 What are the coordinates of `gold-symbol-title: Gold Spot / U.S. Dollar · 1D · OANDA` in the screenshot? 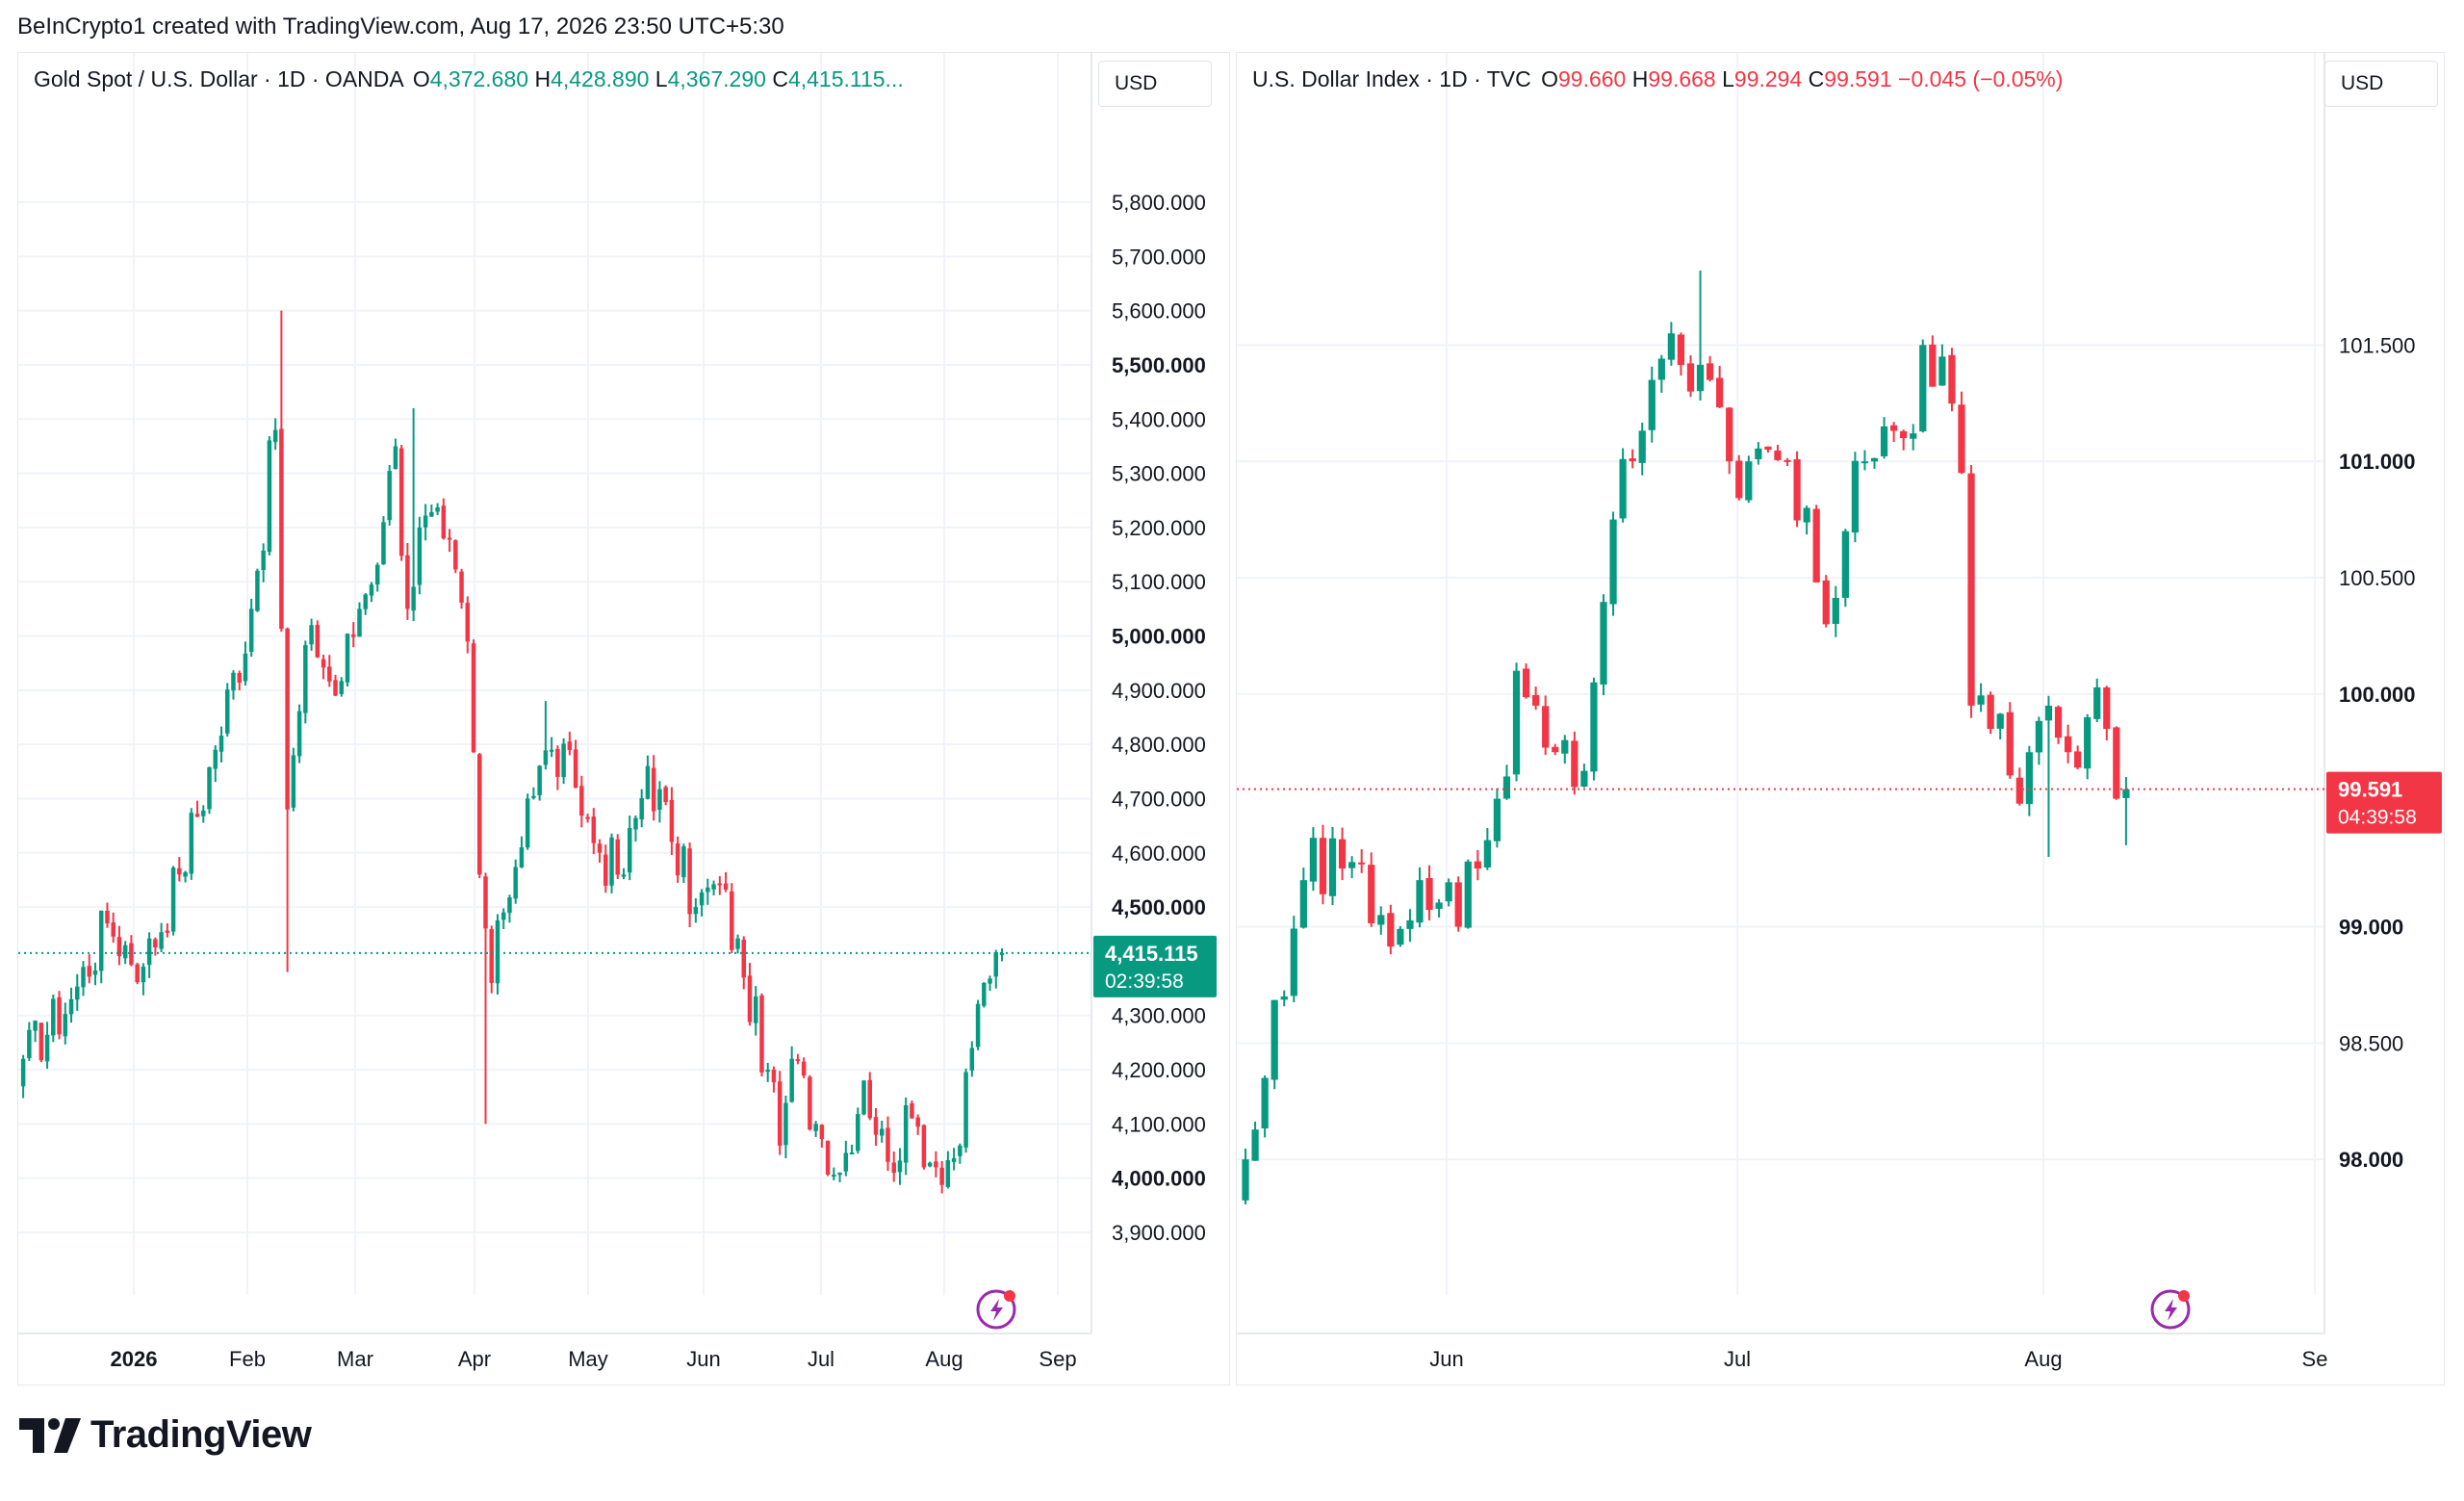 It's located at (218, 78).